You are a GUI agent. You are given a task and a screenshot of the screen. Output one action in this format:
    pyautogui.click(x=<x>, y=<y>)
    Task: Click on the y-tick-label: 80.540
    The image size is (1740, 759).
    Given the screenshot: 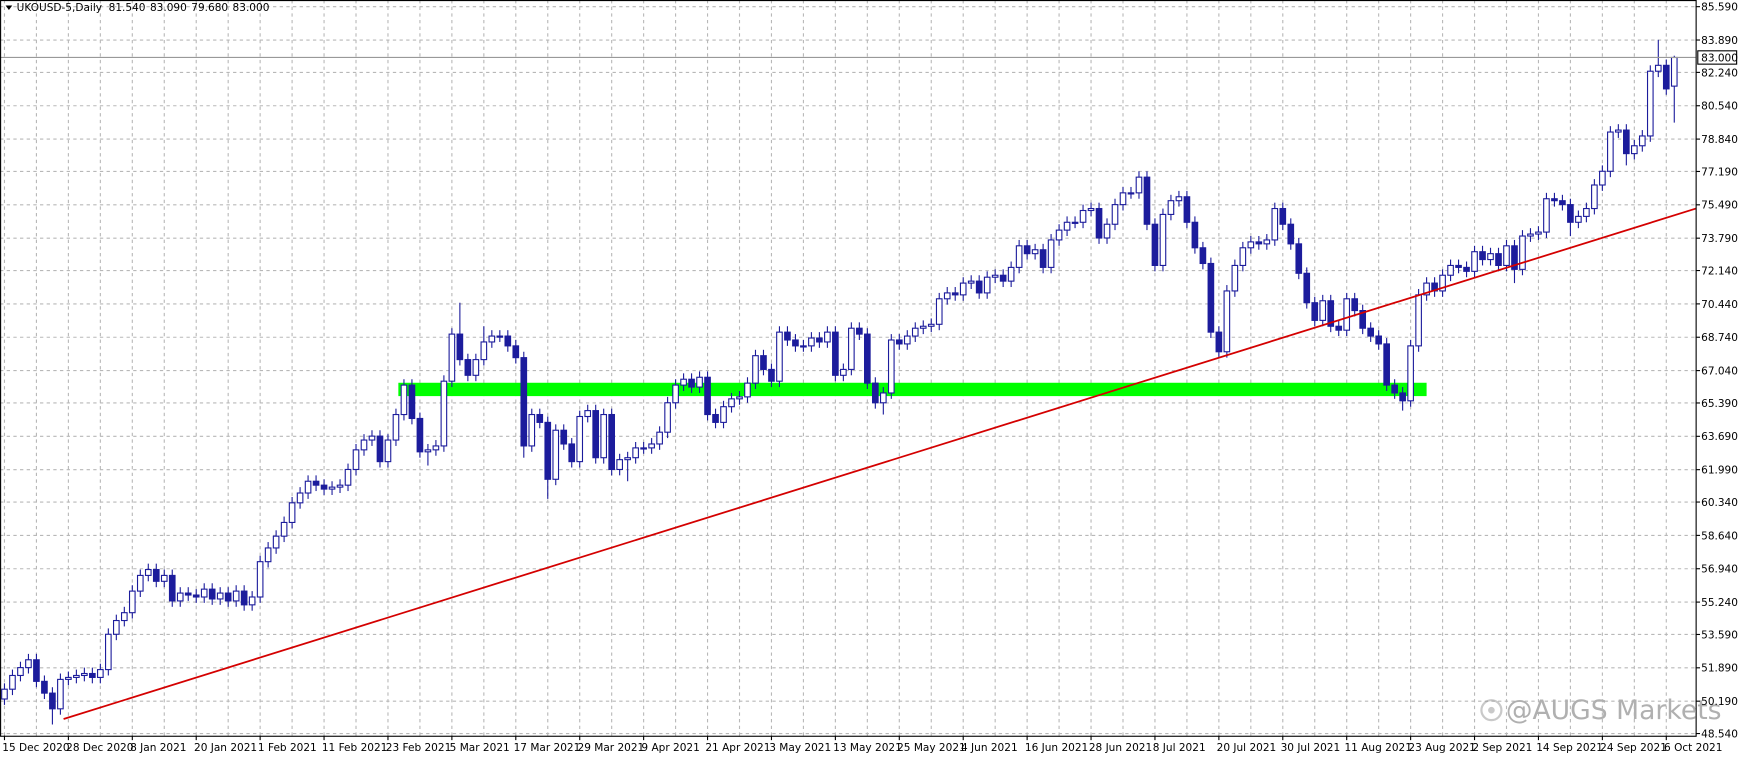 What is the action you would take?
    pyautogui.click(x=1719, y=107)
    